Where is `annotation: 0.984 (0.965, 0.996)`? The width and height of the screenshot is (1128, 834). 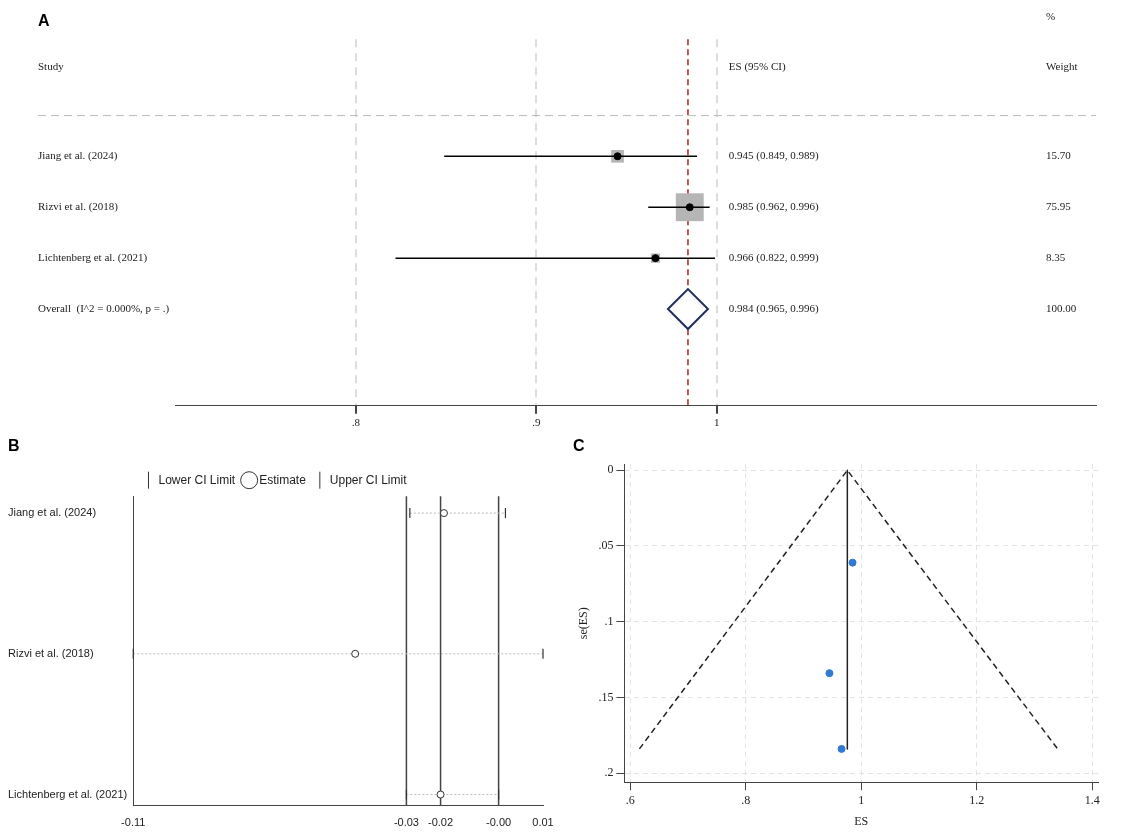 annotation: 0.984 (0.965, 0.996) is located at coordinates (774, 308).